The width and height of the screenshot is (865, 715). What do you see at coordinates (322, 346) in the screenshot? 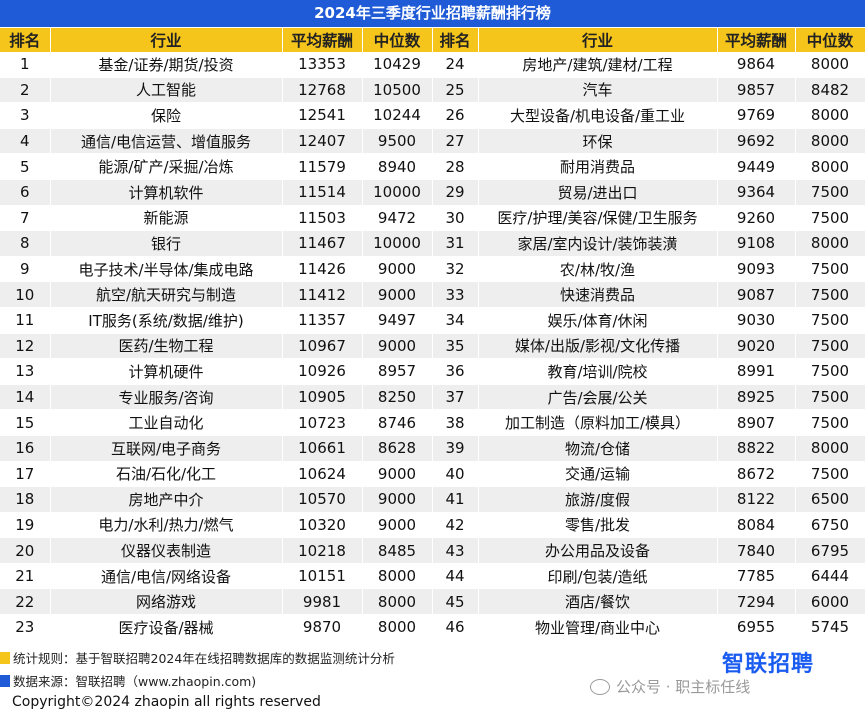
I see `cell-avg-salary: 10967` at bounding box center [322, 346].